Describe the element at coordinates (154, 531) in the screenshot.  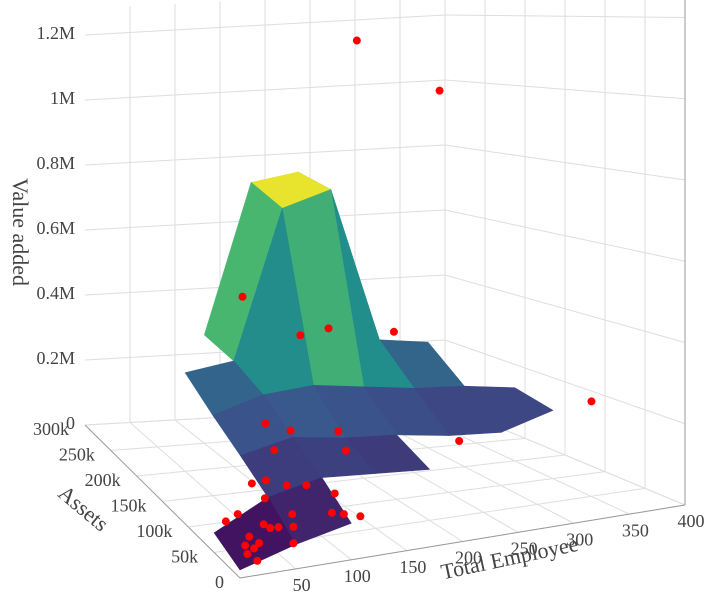
I see `y-tick-label: 100k` at that location.